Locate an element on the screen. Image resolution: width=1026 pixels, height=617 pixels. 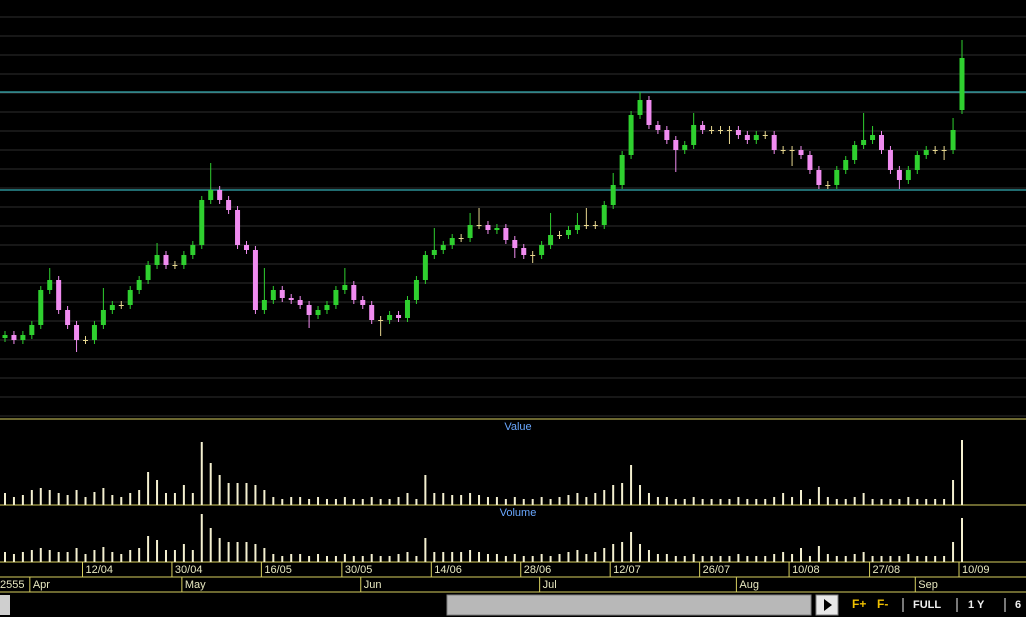
toolbar-button: F+ is located at coordinates (859, 604).